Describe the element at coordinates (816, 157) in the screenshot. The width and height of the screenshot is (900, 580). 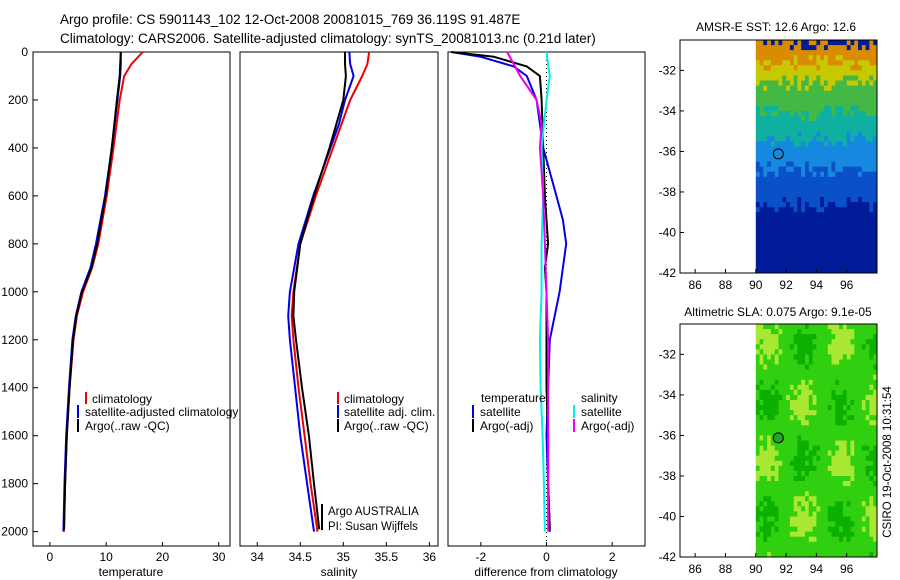
I see `sst-map-grid` at that location.